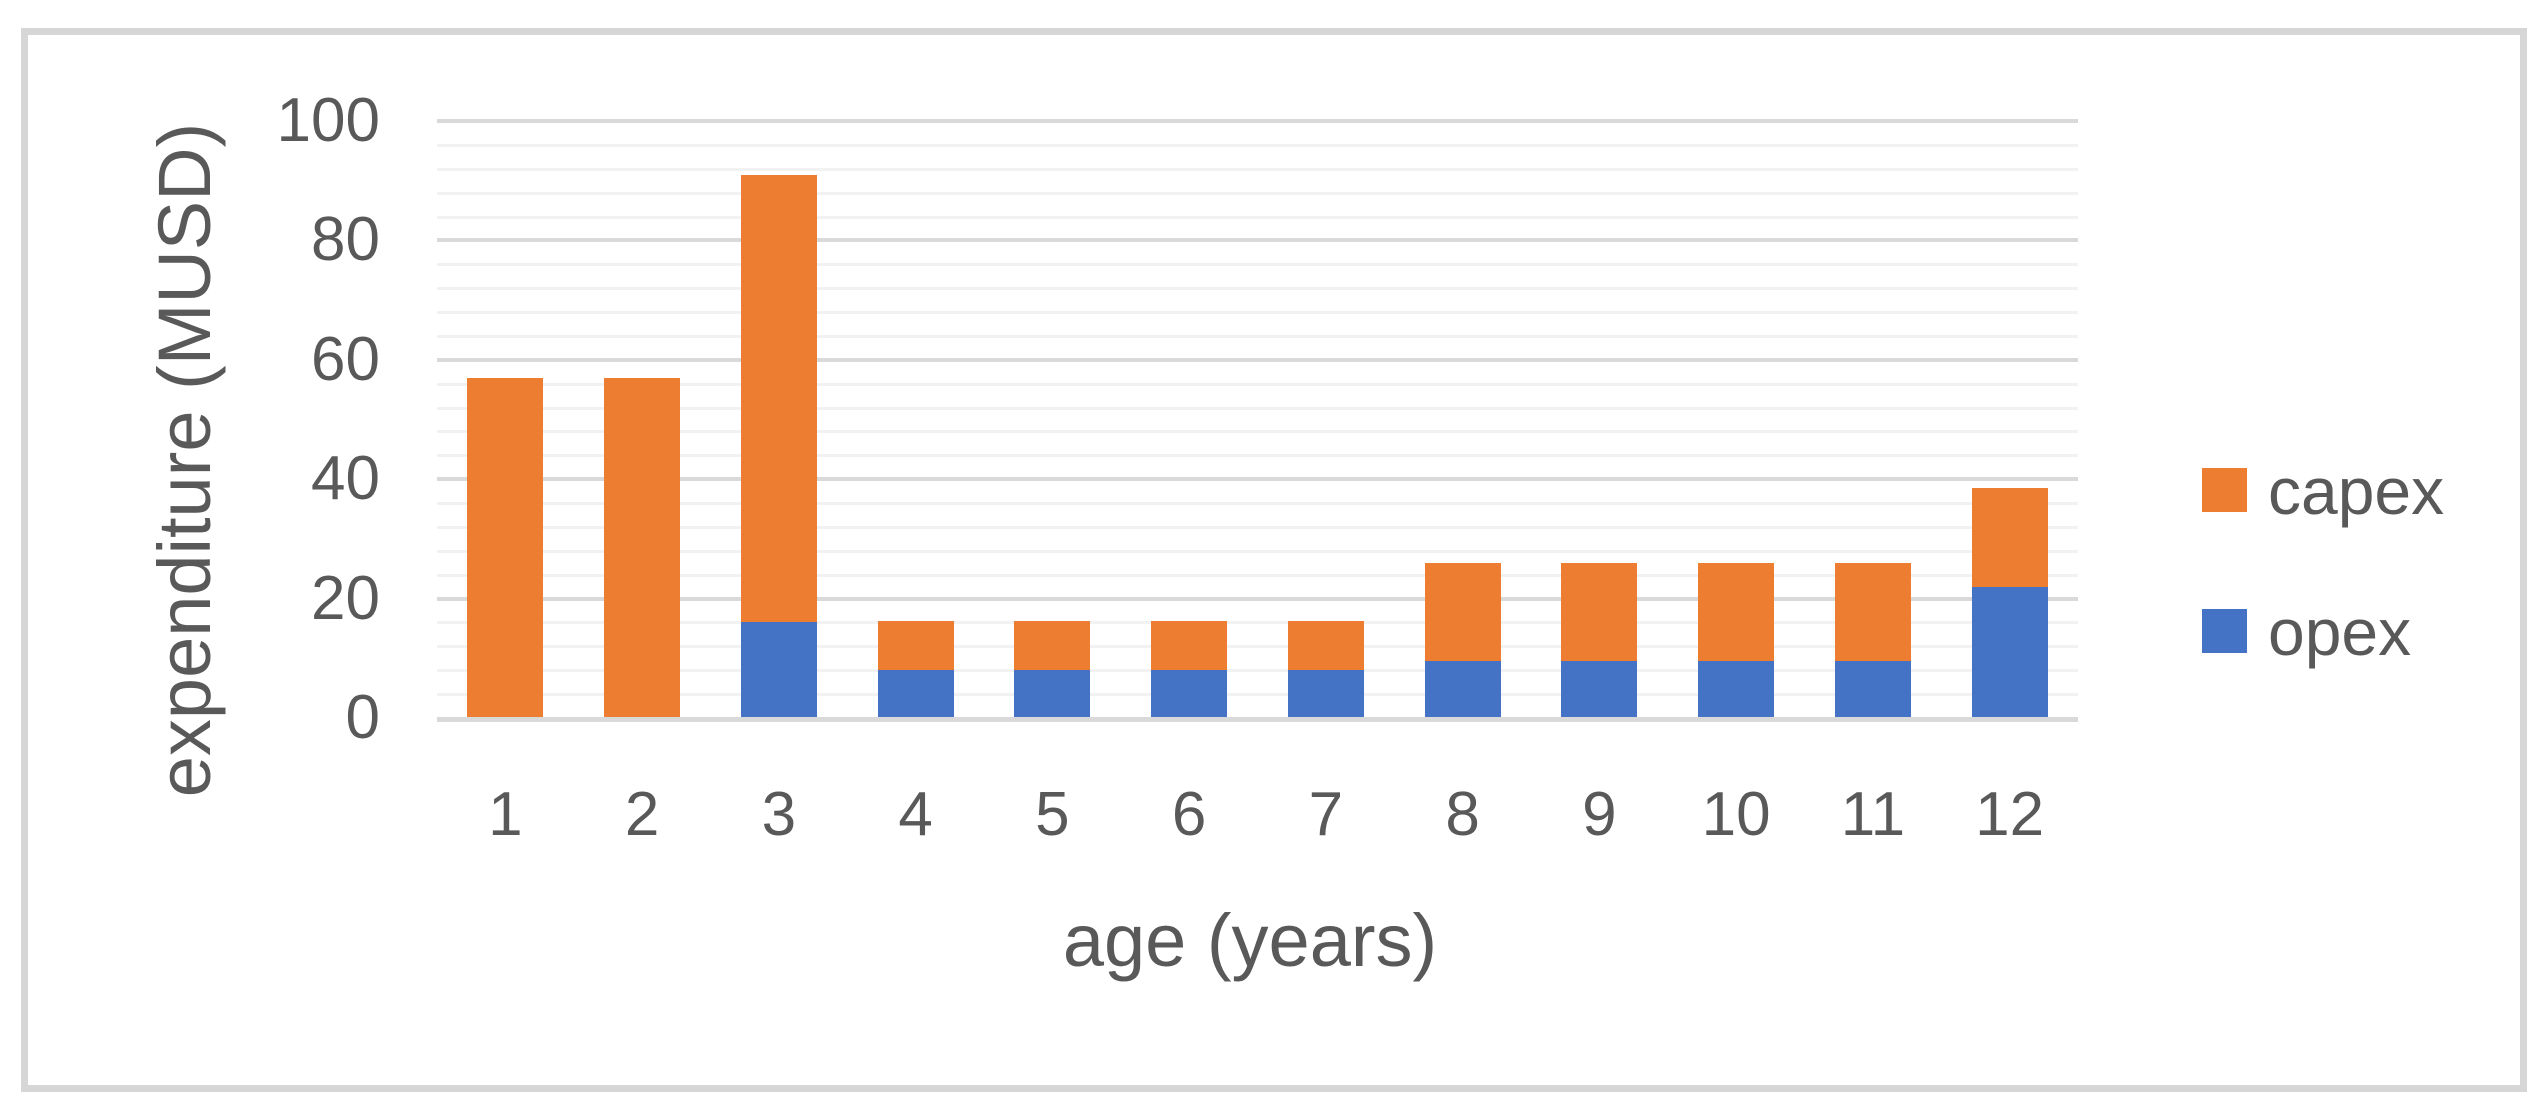  What do you see at coordinates (1189, 814) in the screenshot?
I see `x-tick-label-6: 6` at bounding box center [1189, 814].